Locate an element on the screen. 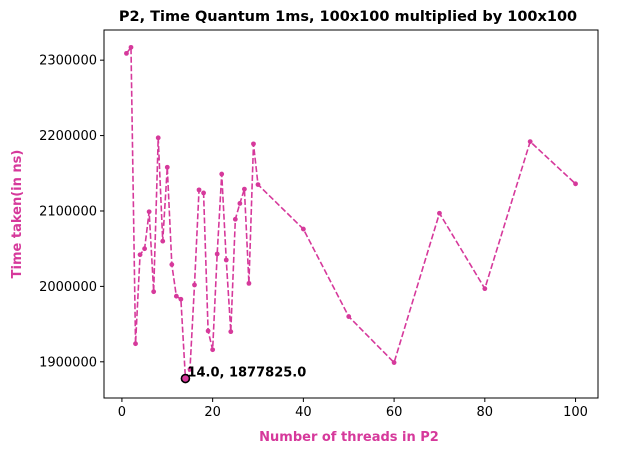 This screenshot has width=622, height=453. y-tick-label: 2200000 is located at coordinates (68, 136).